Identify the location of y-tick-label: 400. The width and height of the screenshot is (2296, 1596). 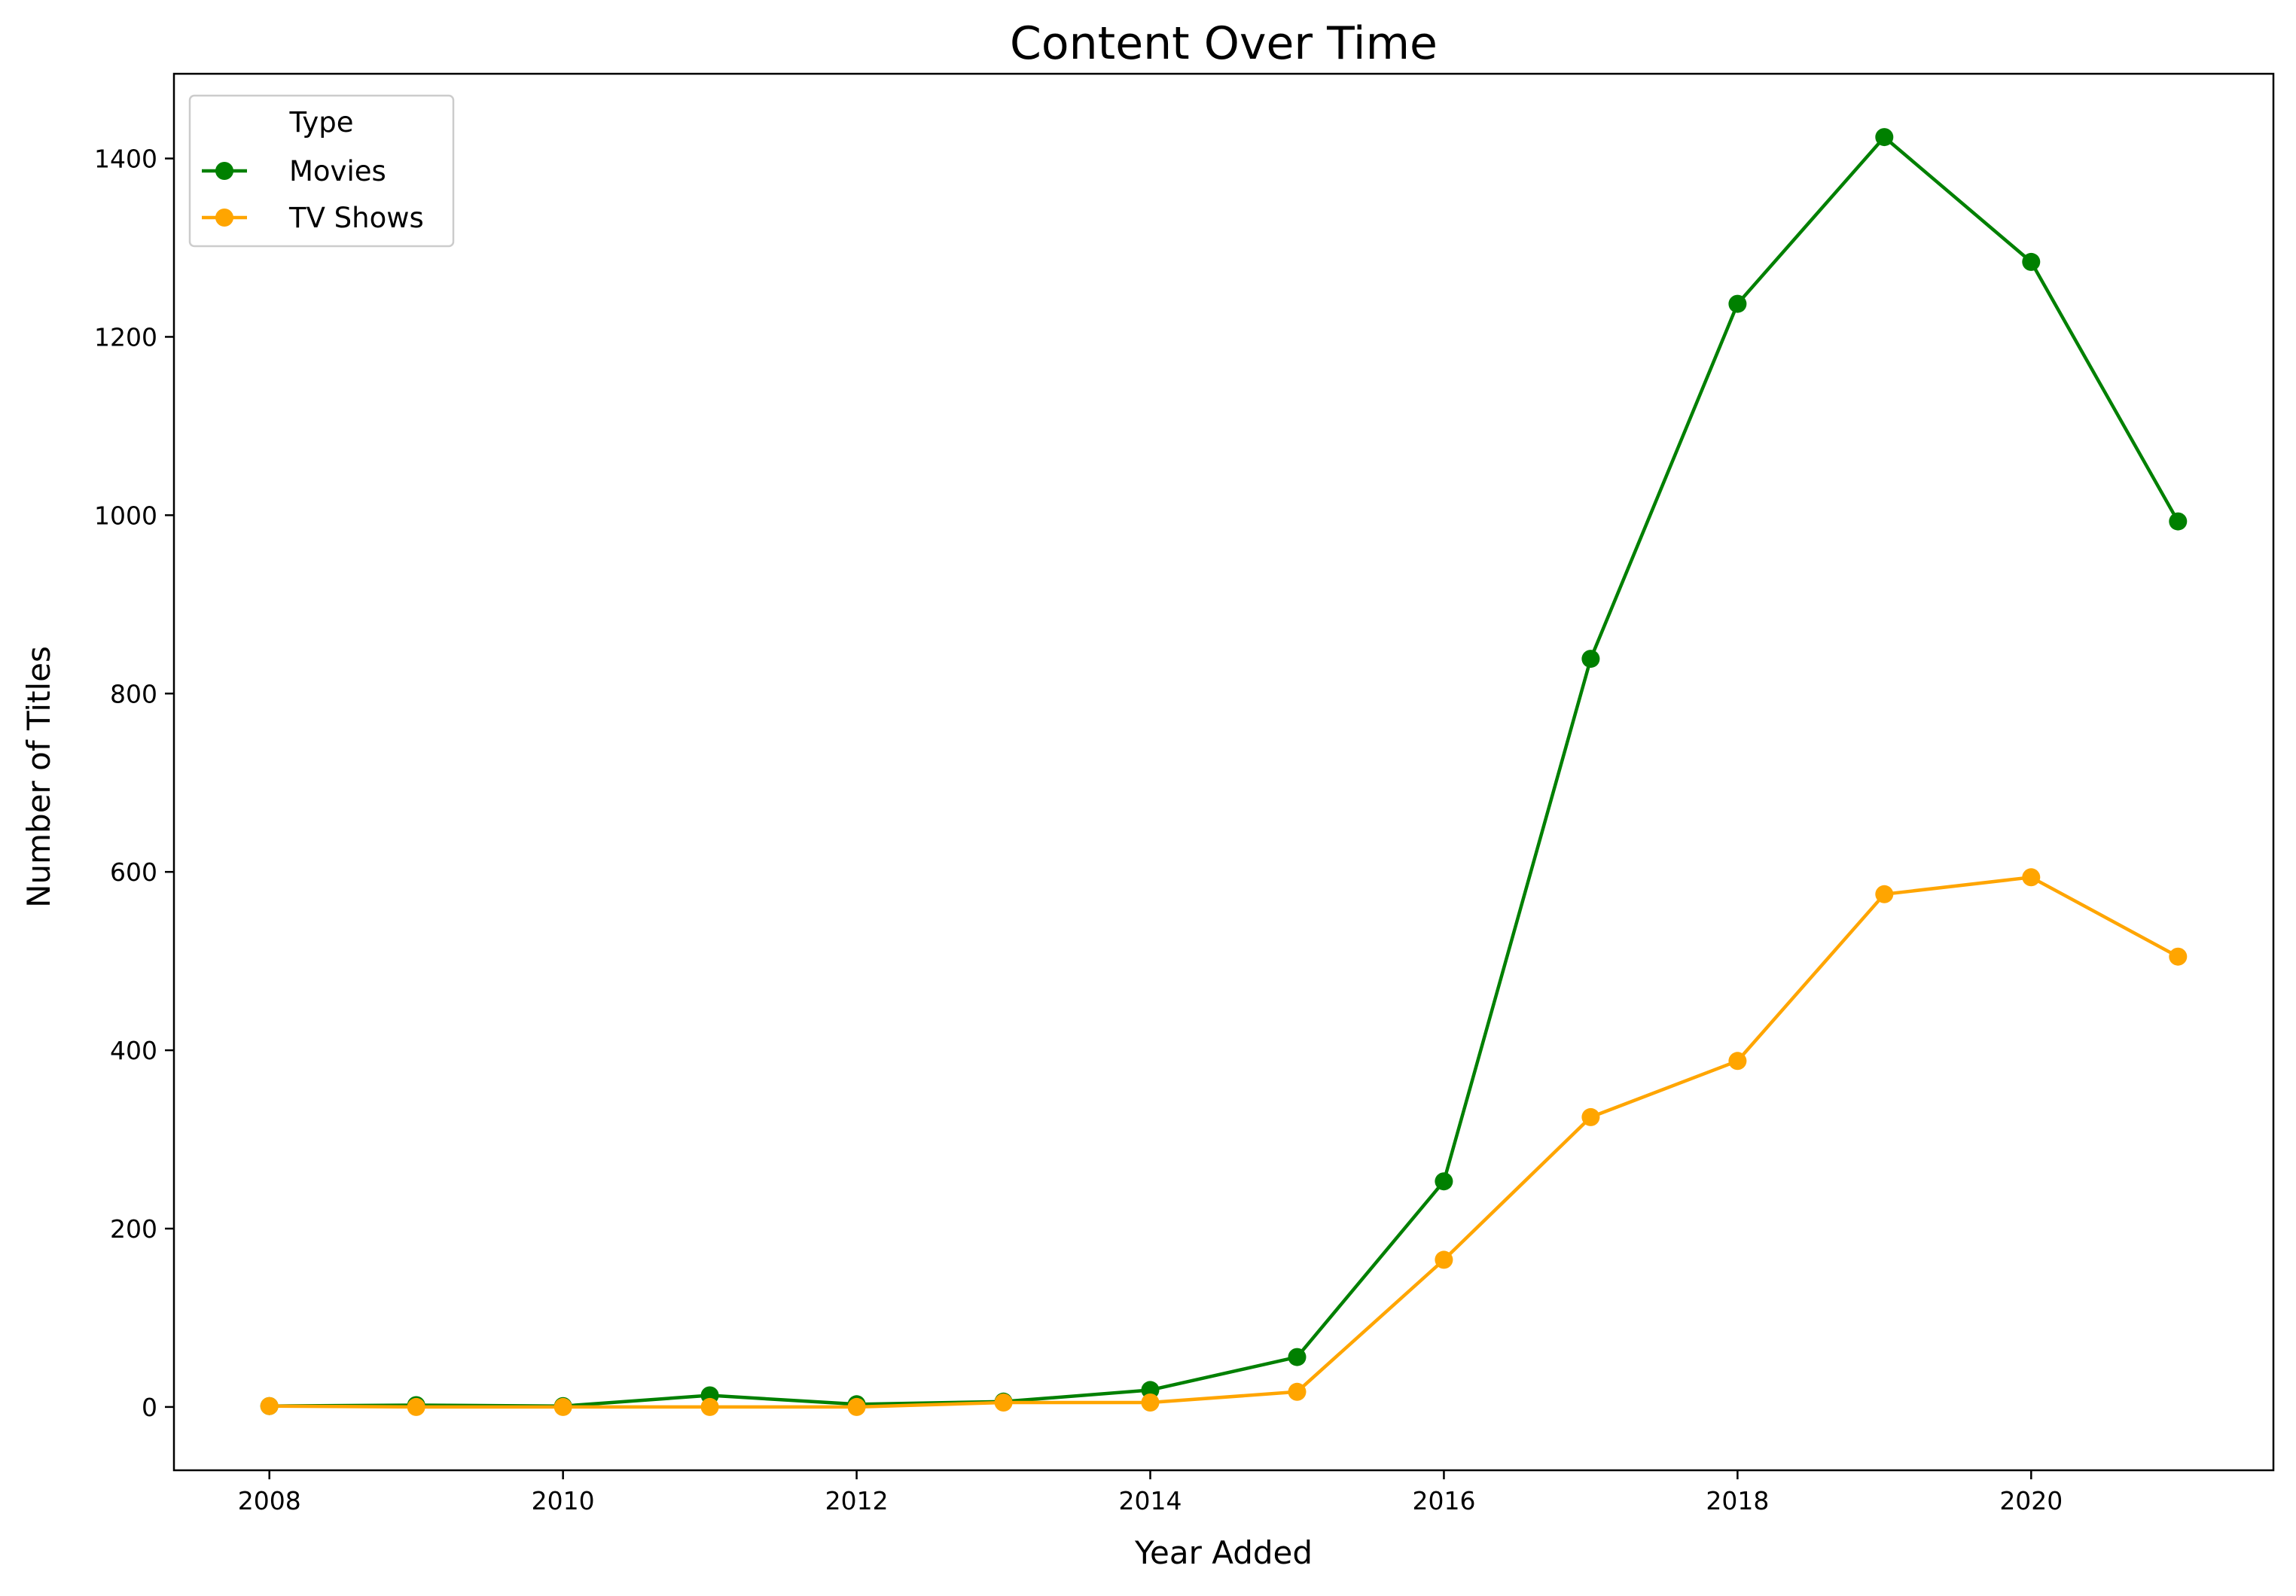
(133, 1051).